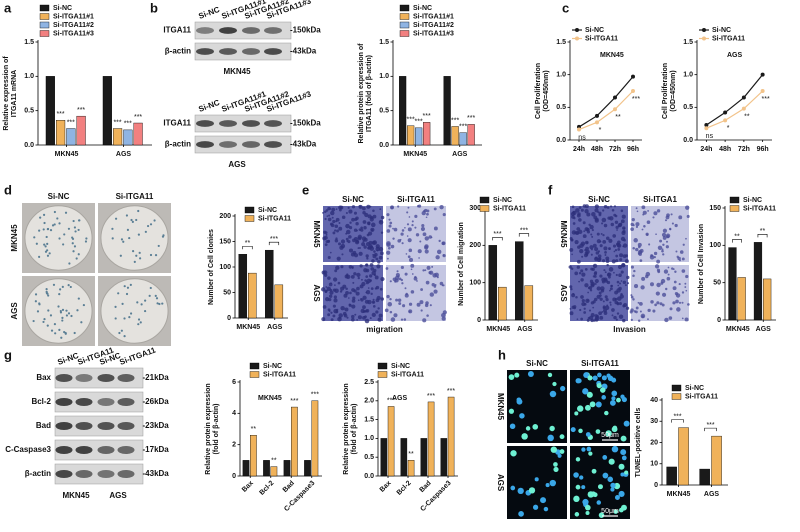 This screenshot has height=532, width=800. Describe the element at coordinates (656, 485) in the screenshot. I see `y-tick-label: 0` at that location.